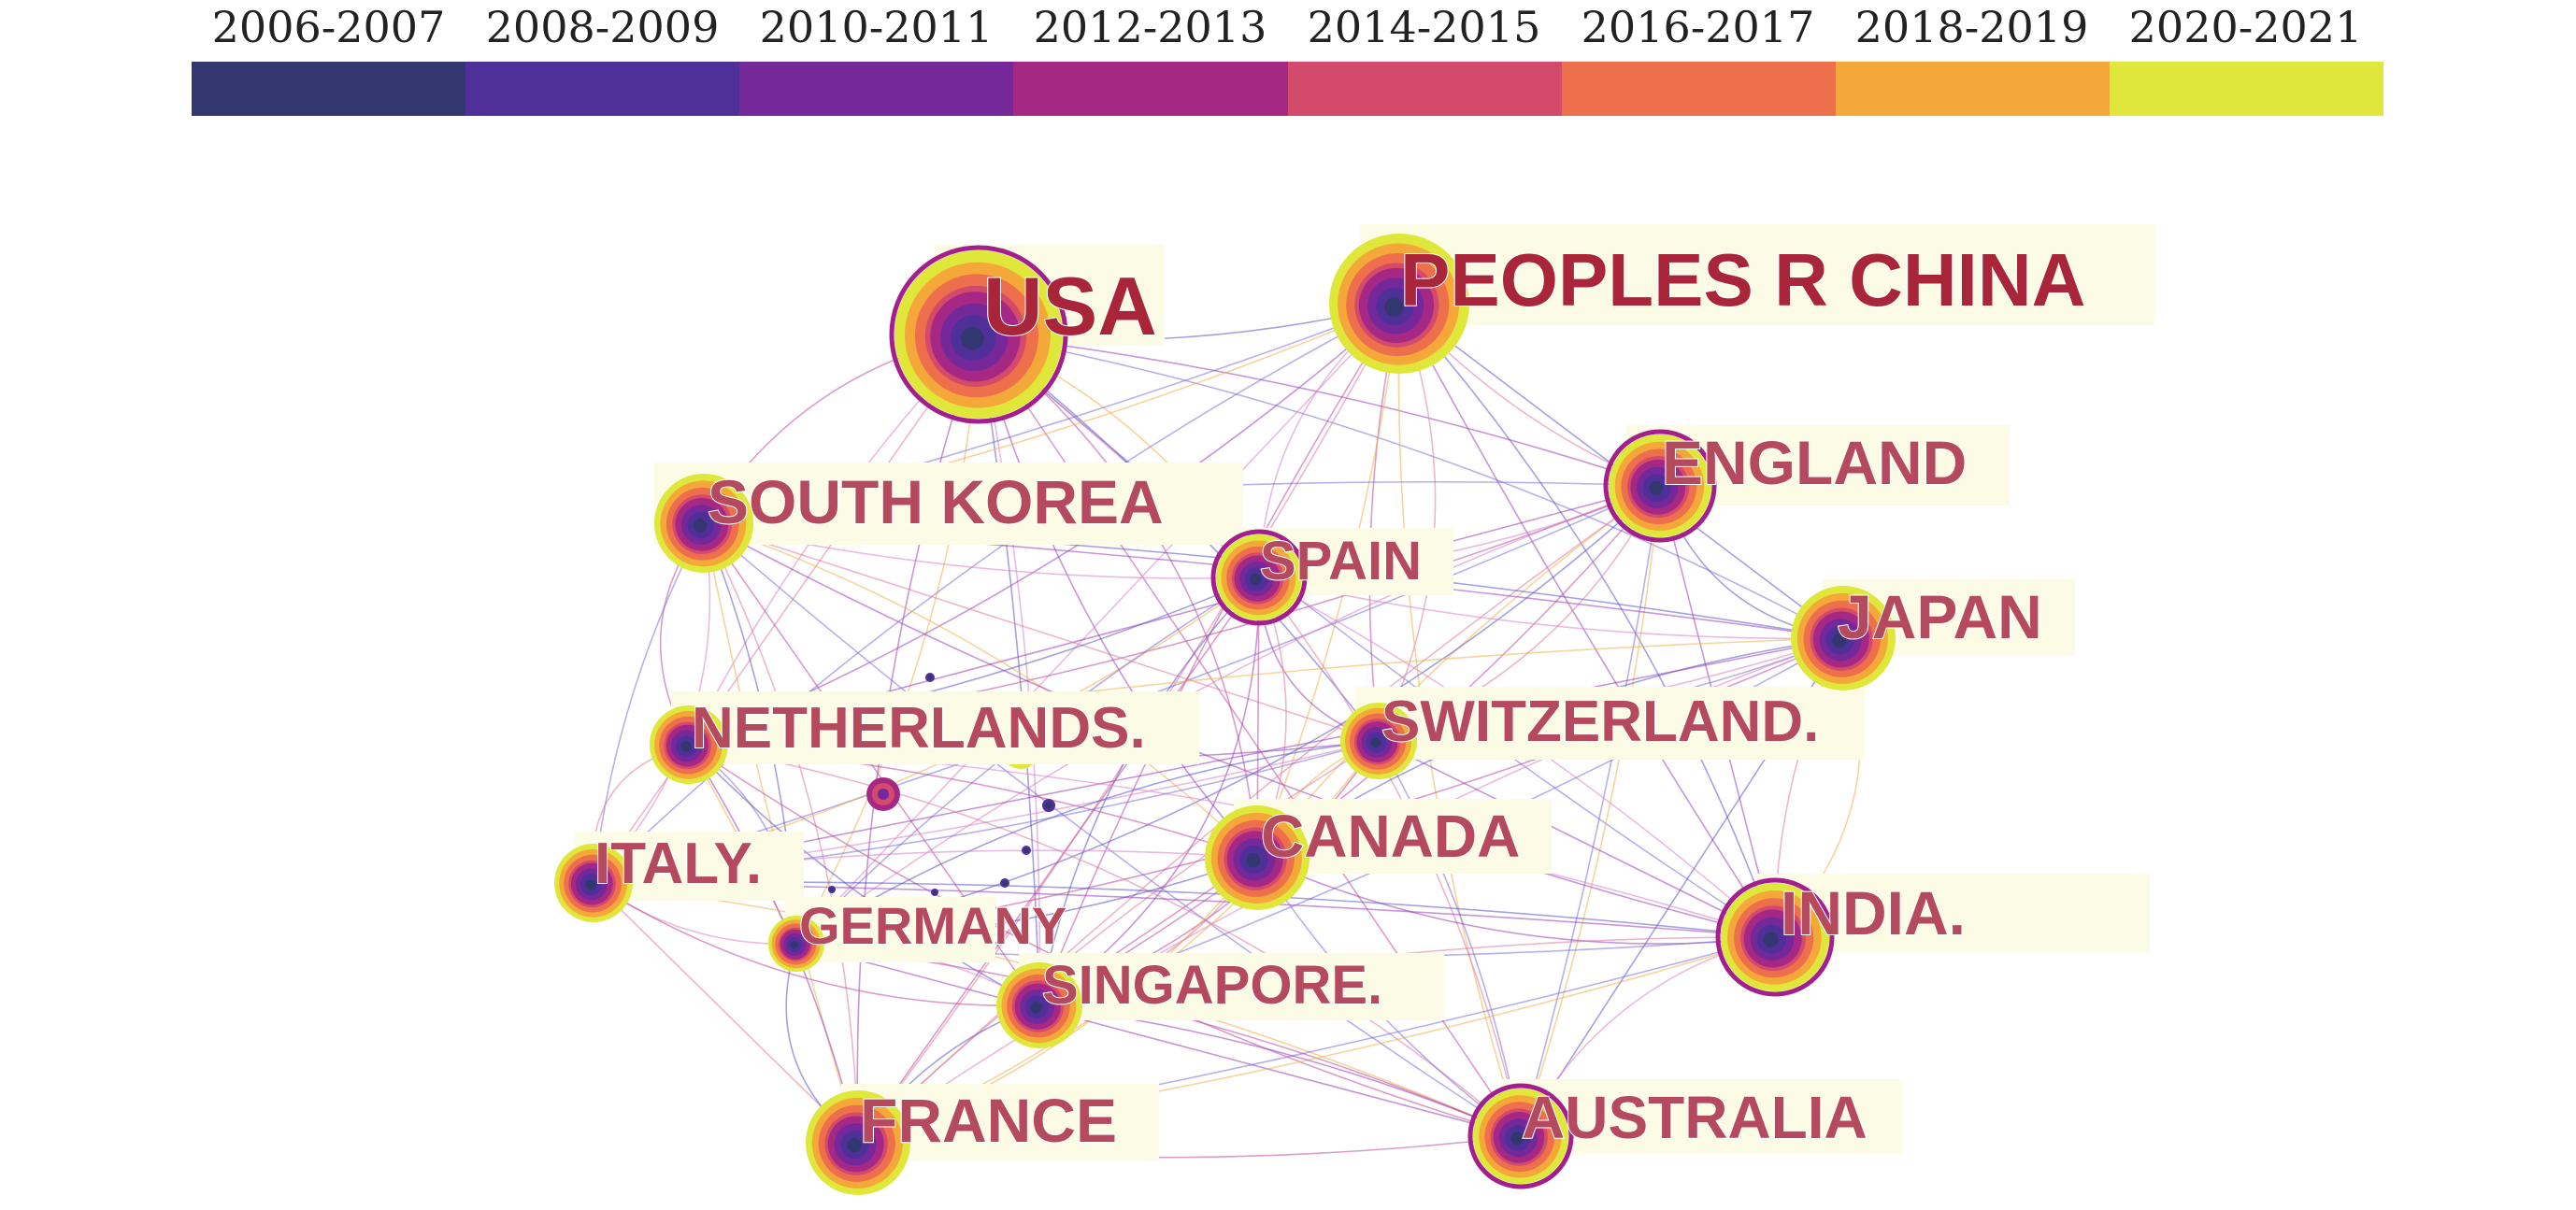 This screenshot has width=2576, height=1210. I want to click on timeline-color-bar, so click(1287, 89).